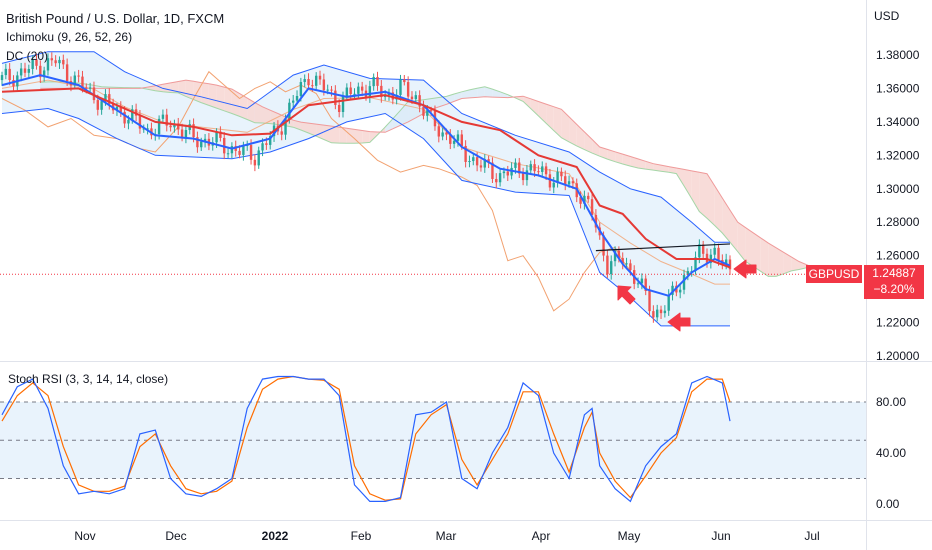  What do you see at coordinates (891, 402) in the screenshot?
I see `stoch-tick-label: 80.00` at bounding box center [891, 402].